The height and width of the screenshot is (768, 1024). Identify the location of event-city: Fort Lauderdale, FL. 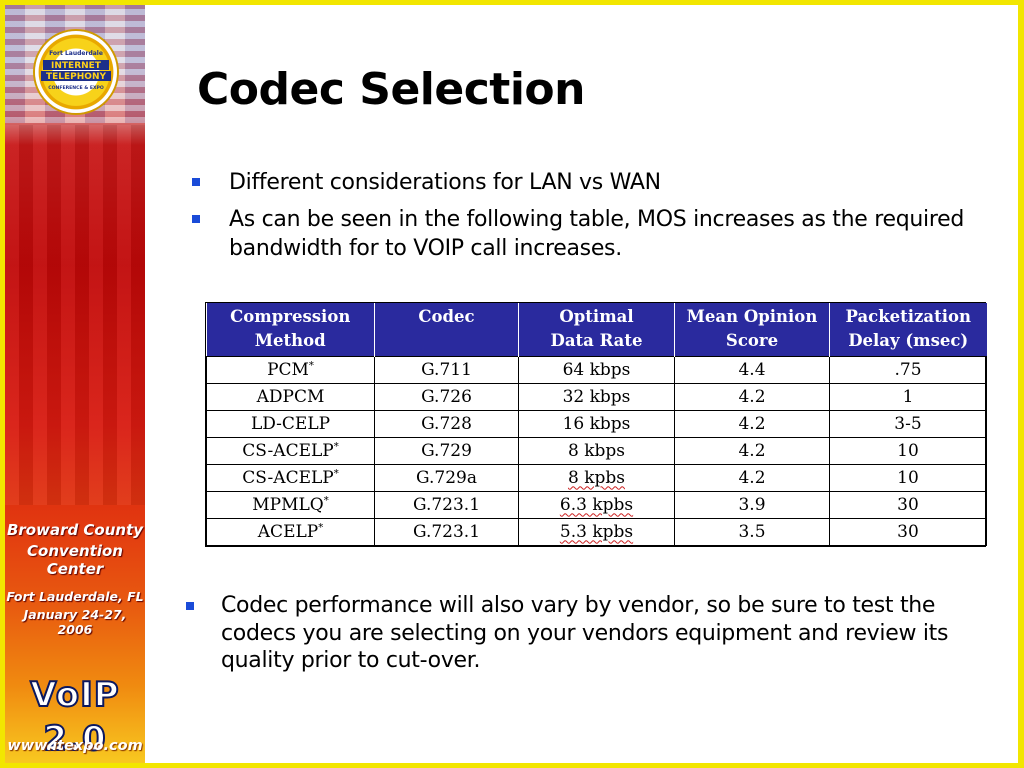
(75, 596).